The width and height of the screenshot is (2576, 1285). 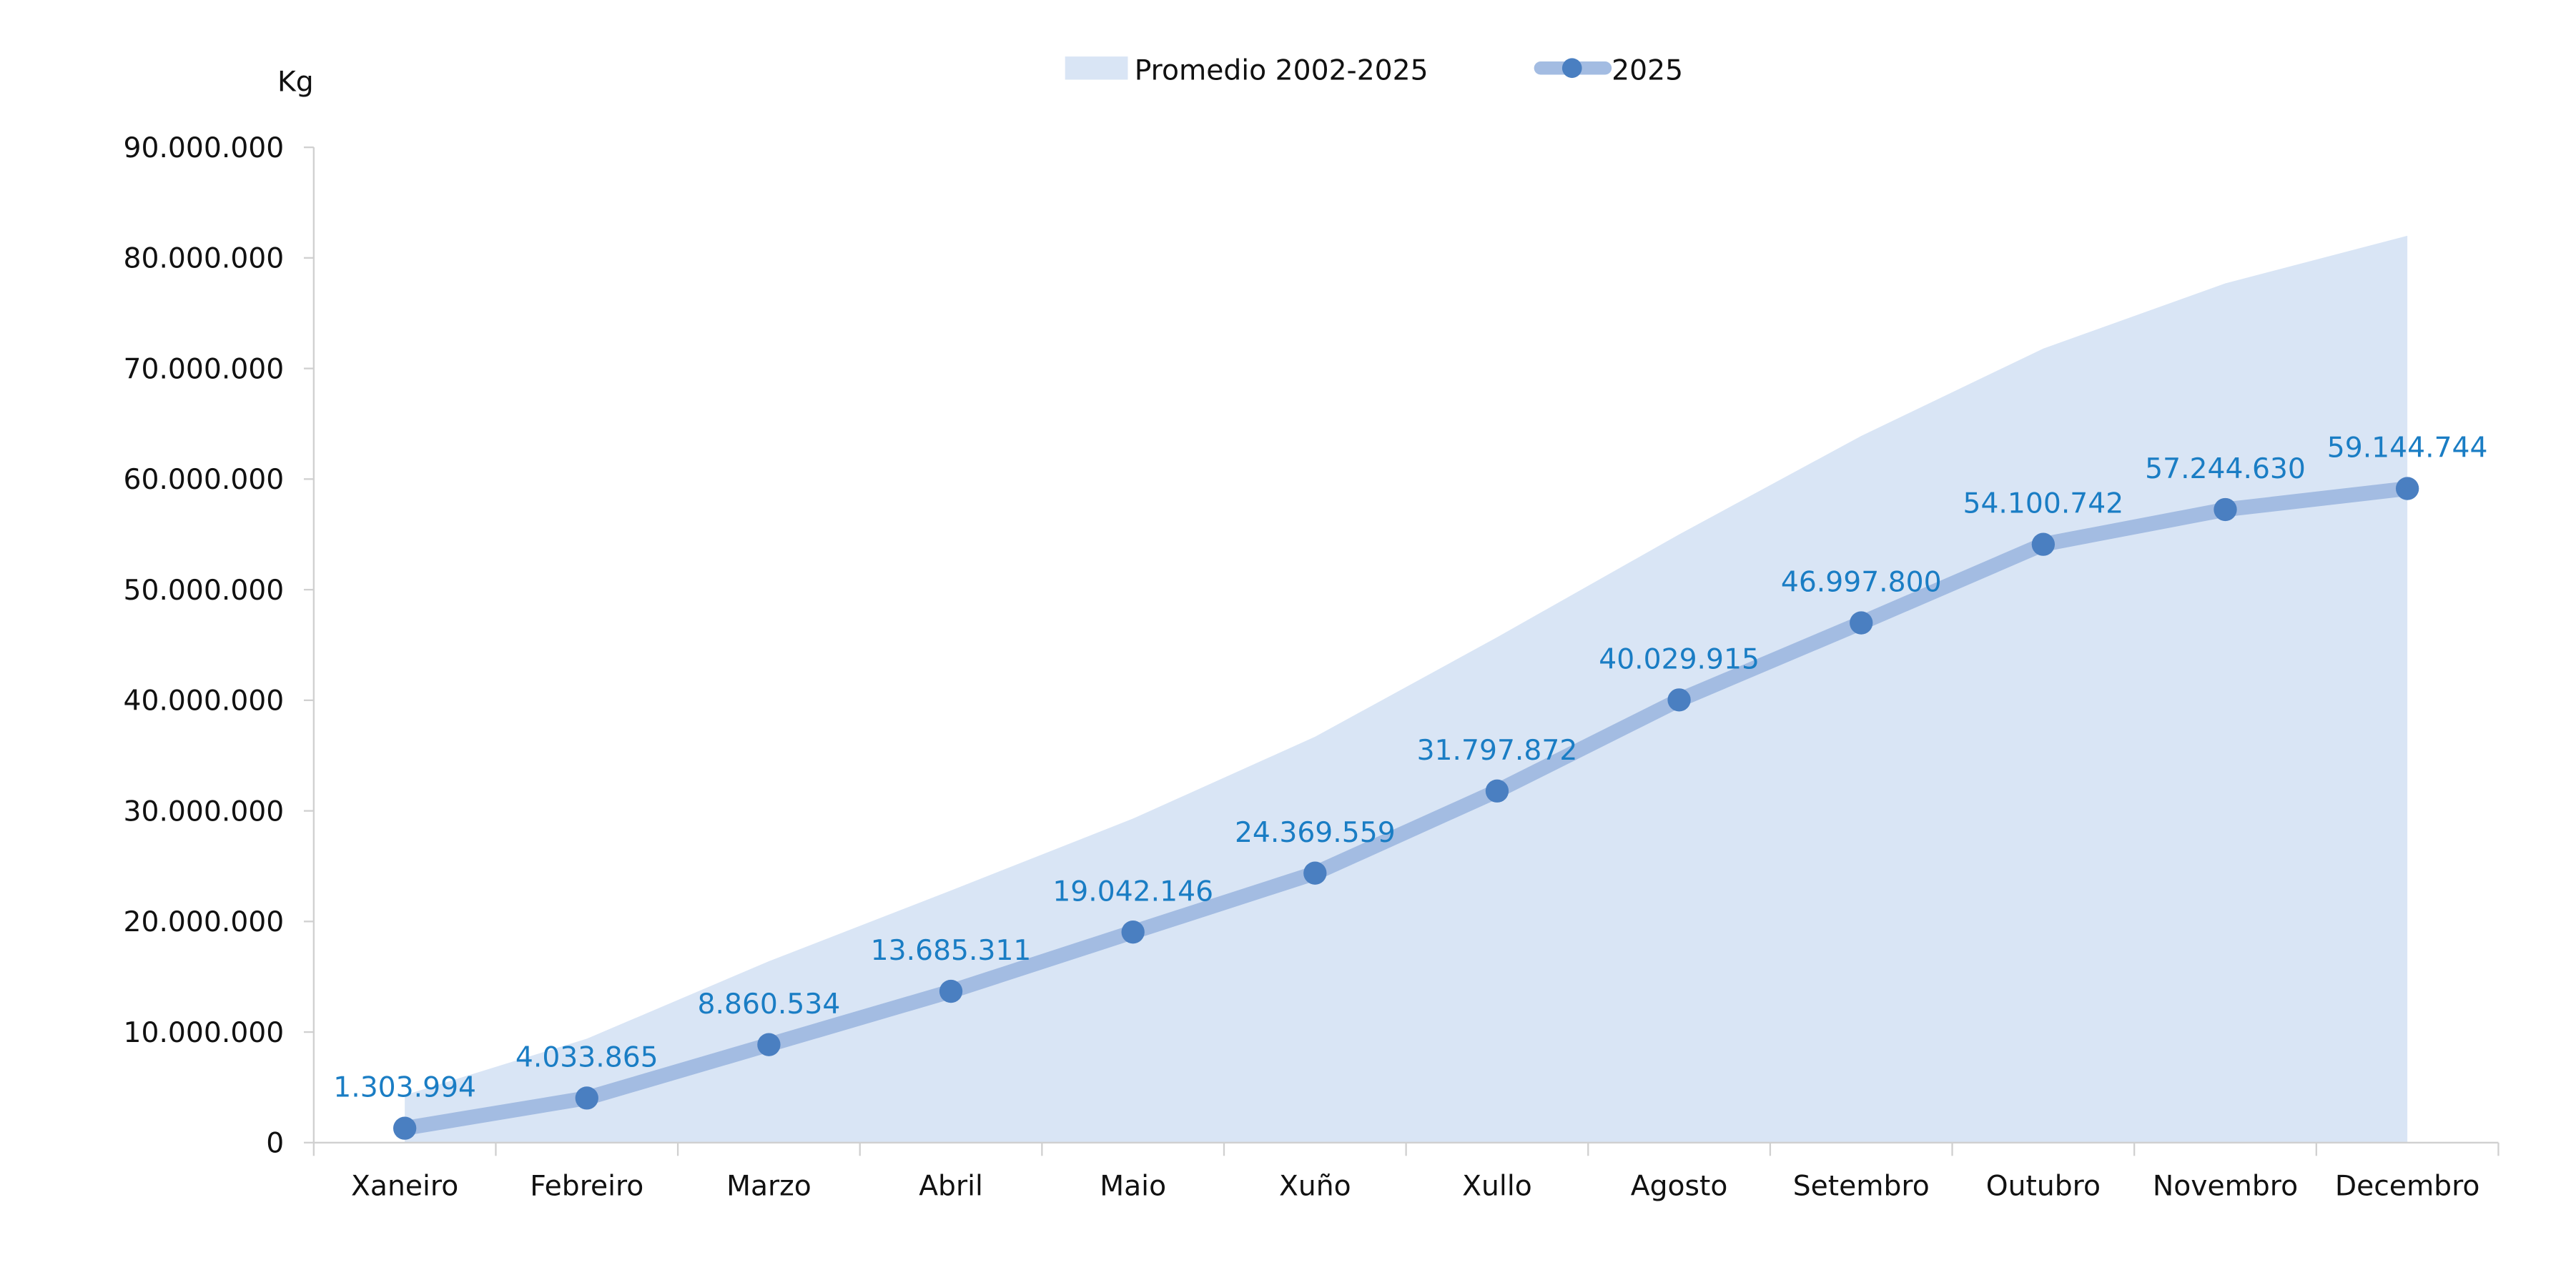 What do you see at coordinates (404, 1187) in the screenshot?
I see `x-tick-label: Xaneiro` at bounding box center [404, 1187].